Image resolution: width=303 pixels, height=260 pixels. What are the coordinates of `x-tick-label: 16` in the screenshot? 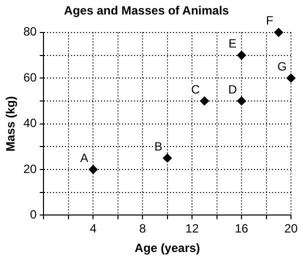 It's located at (241, 229).